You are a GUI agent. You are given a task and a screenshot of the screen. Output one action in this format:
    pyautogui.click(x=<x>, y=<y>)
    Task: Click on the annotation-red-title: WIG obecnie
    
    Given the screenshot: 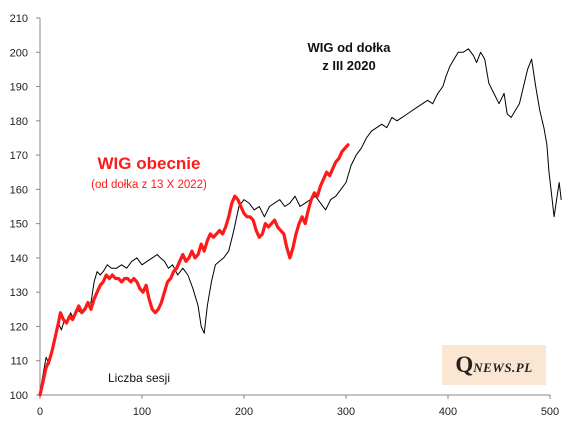 What is the action you would take?
    pyautogui.click(x=149, y=163)
    